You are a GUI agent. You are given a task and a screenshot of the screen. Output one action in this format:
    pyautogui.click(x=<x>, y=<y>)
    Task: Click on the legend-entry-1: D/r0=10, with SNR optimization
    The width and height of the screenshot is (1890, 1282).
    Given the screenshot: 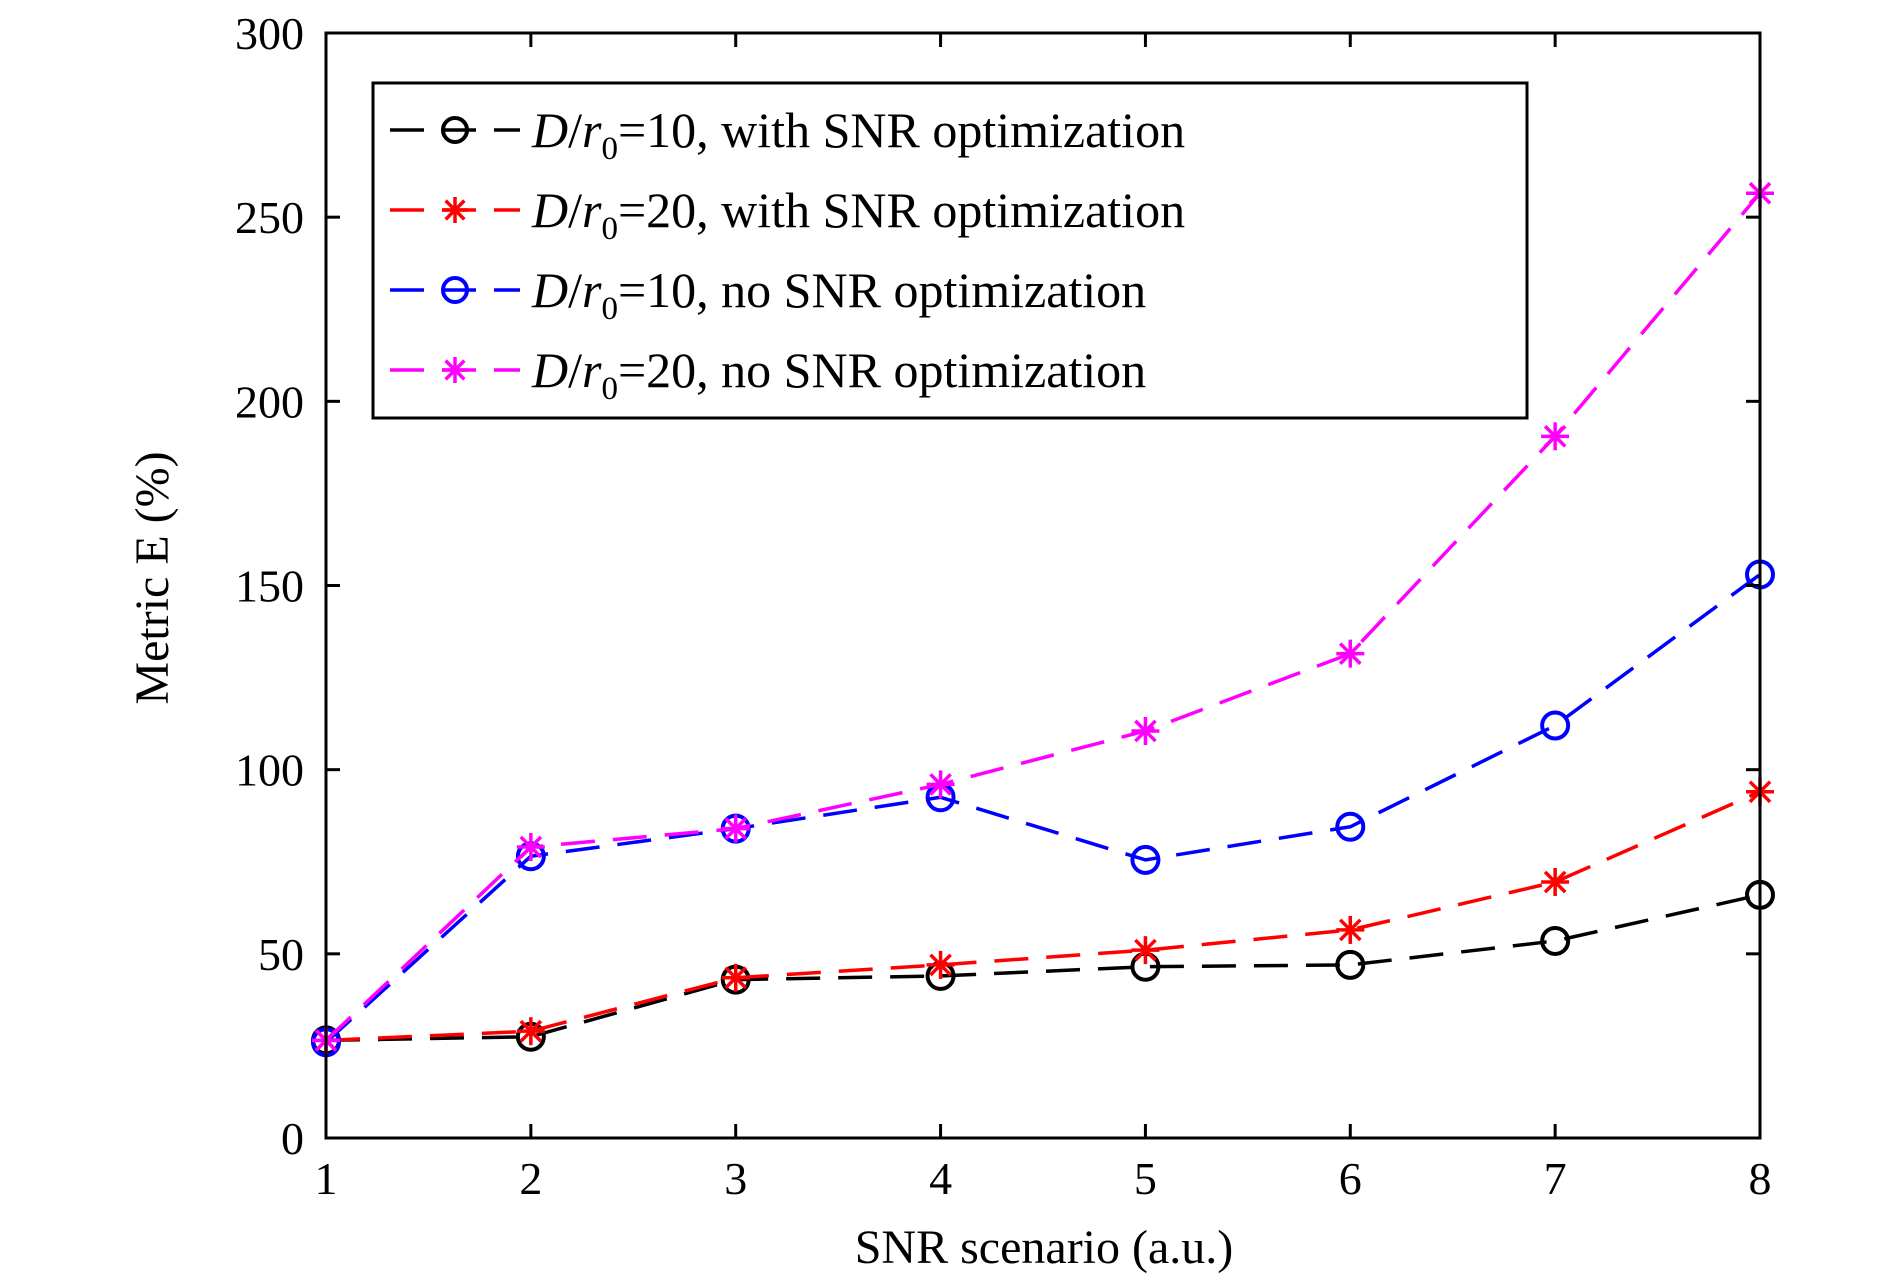 What is the action you would take?
    pyautogui.click(x=787, y=134)
    